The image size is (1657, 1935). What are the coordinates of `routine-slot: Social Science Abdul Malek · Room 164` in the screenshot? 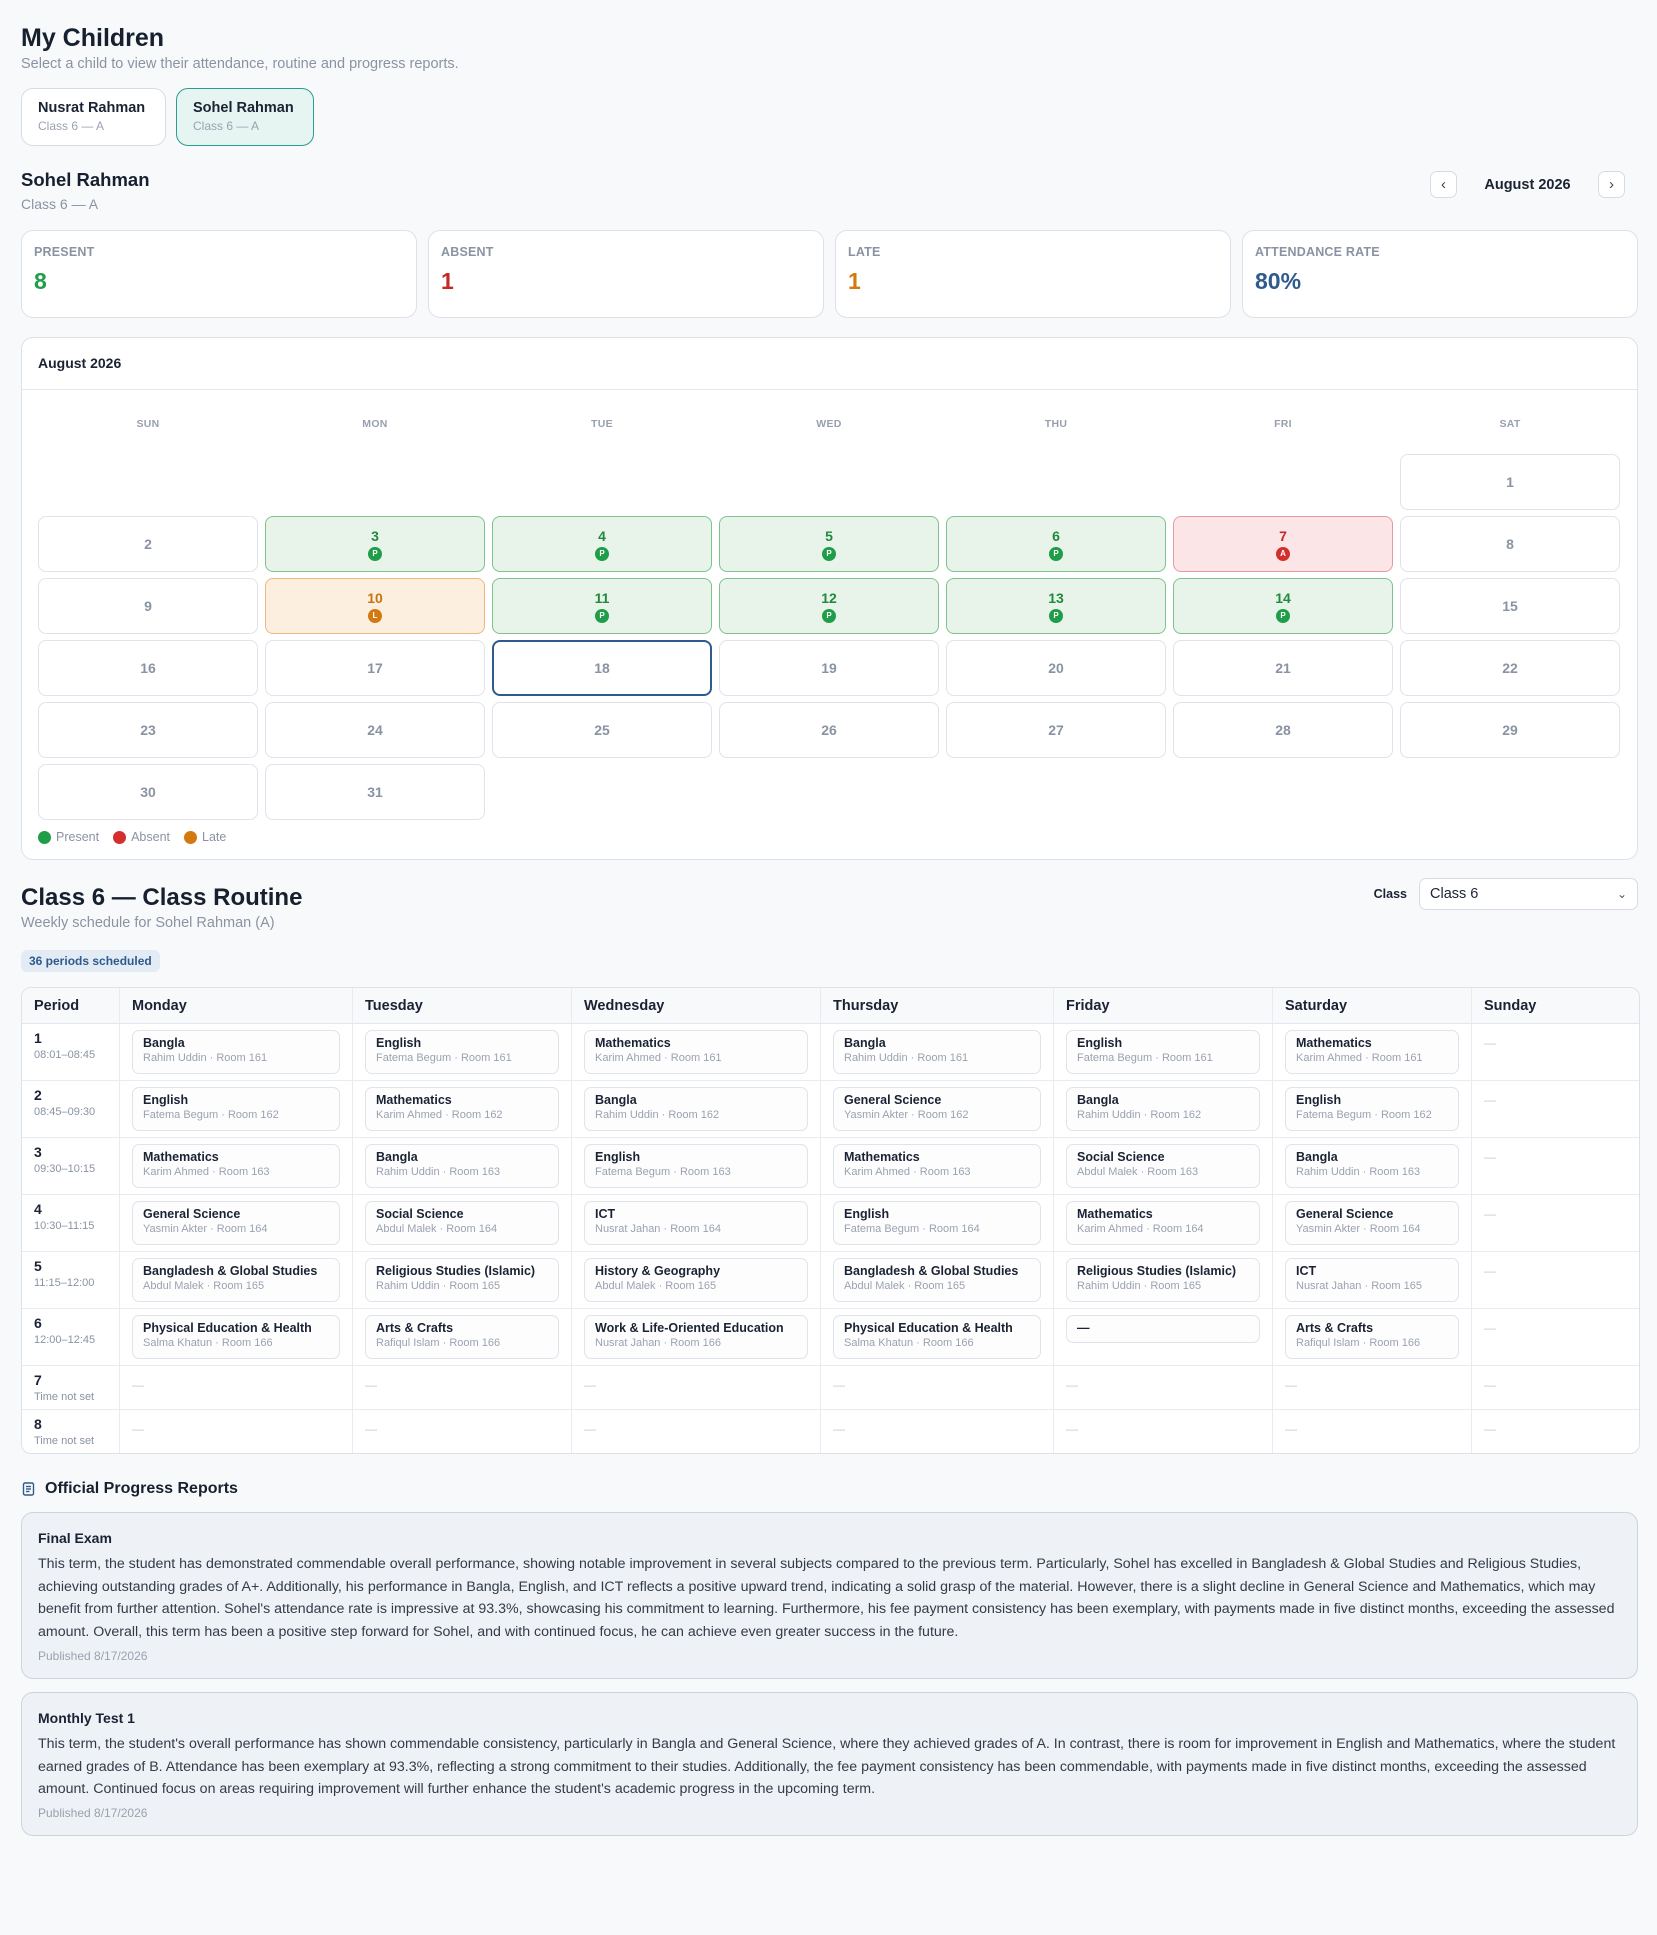 It's located at (462, 1223).